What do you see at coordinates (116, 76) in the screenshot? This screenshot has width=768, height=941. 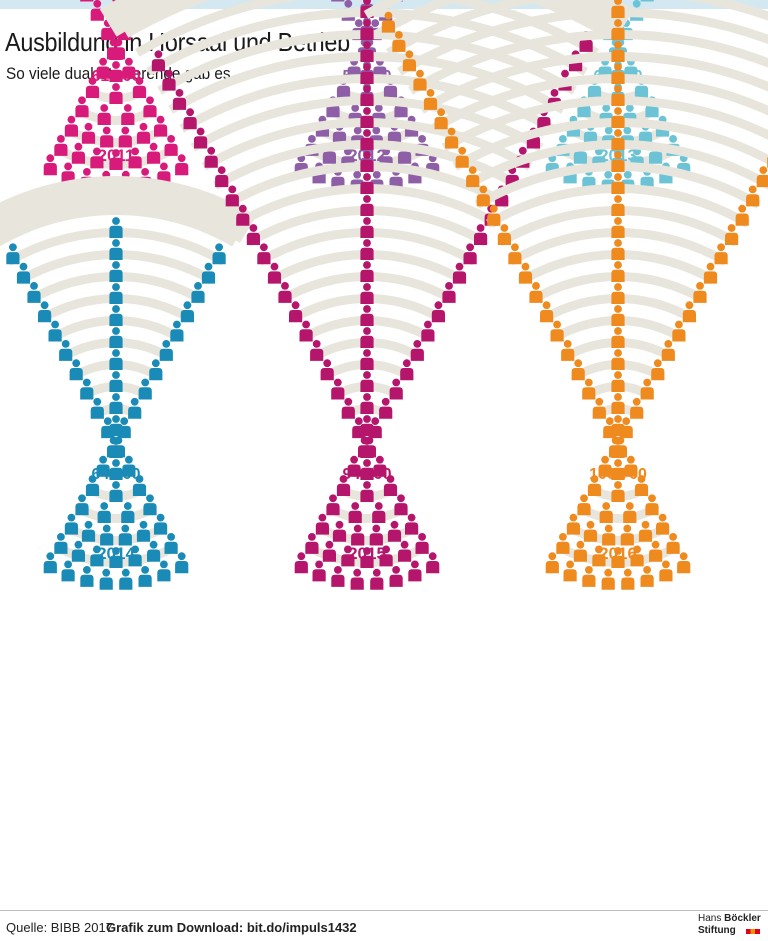 I see `value-label: 61 200` at bounding box center [116, 76].